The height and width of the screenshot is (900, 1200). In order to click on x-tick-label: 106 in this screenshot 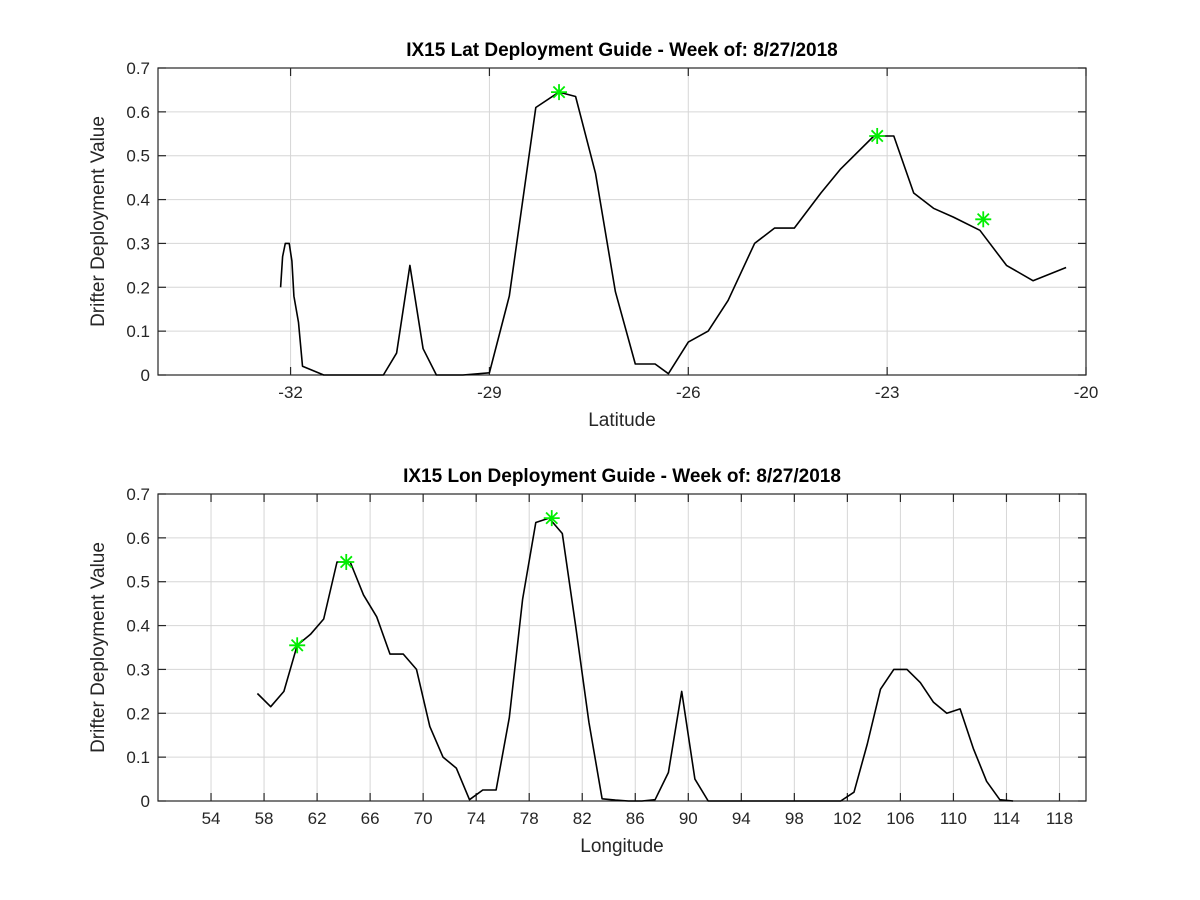, I will do `click(900, 818)`.